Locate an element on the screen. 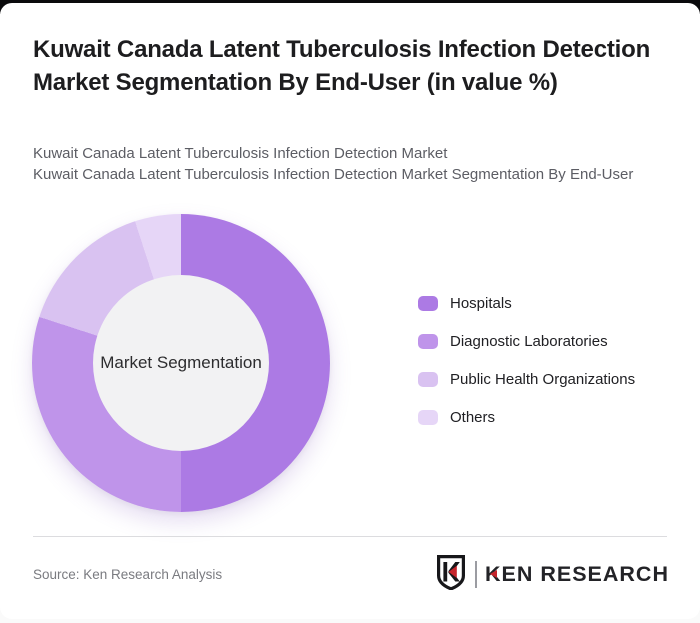 This screenshot has width=700, height=623. legend-item-hospitals: Hospitals is located at coordinates (526, 303).